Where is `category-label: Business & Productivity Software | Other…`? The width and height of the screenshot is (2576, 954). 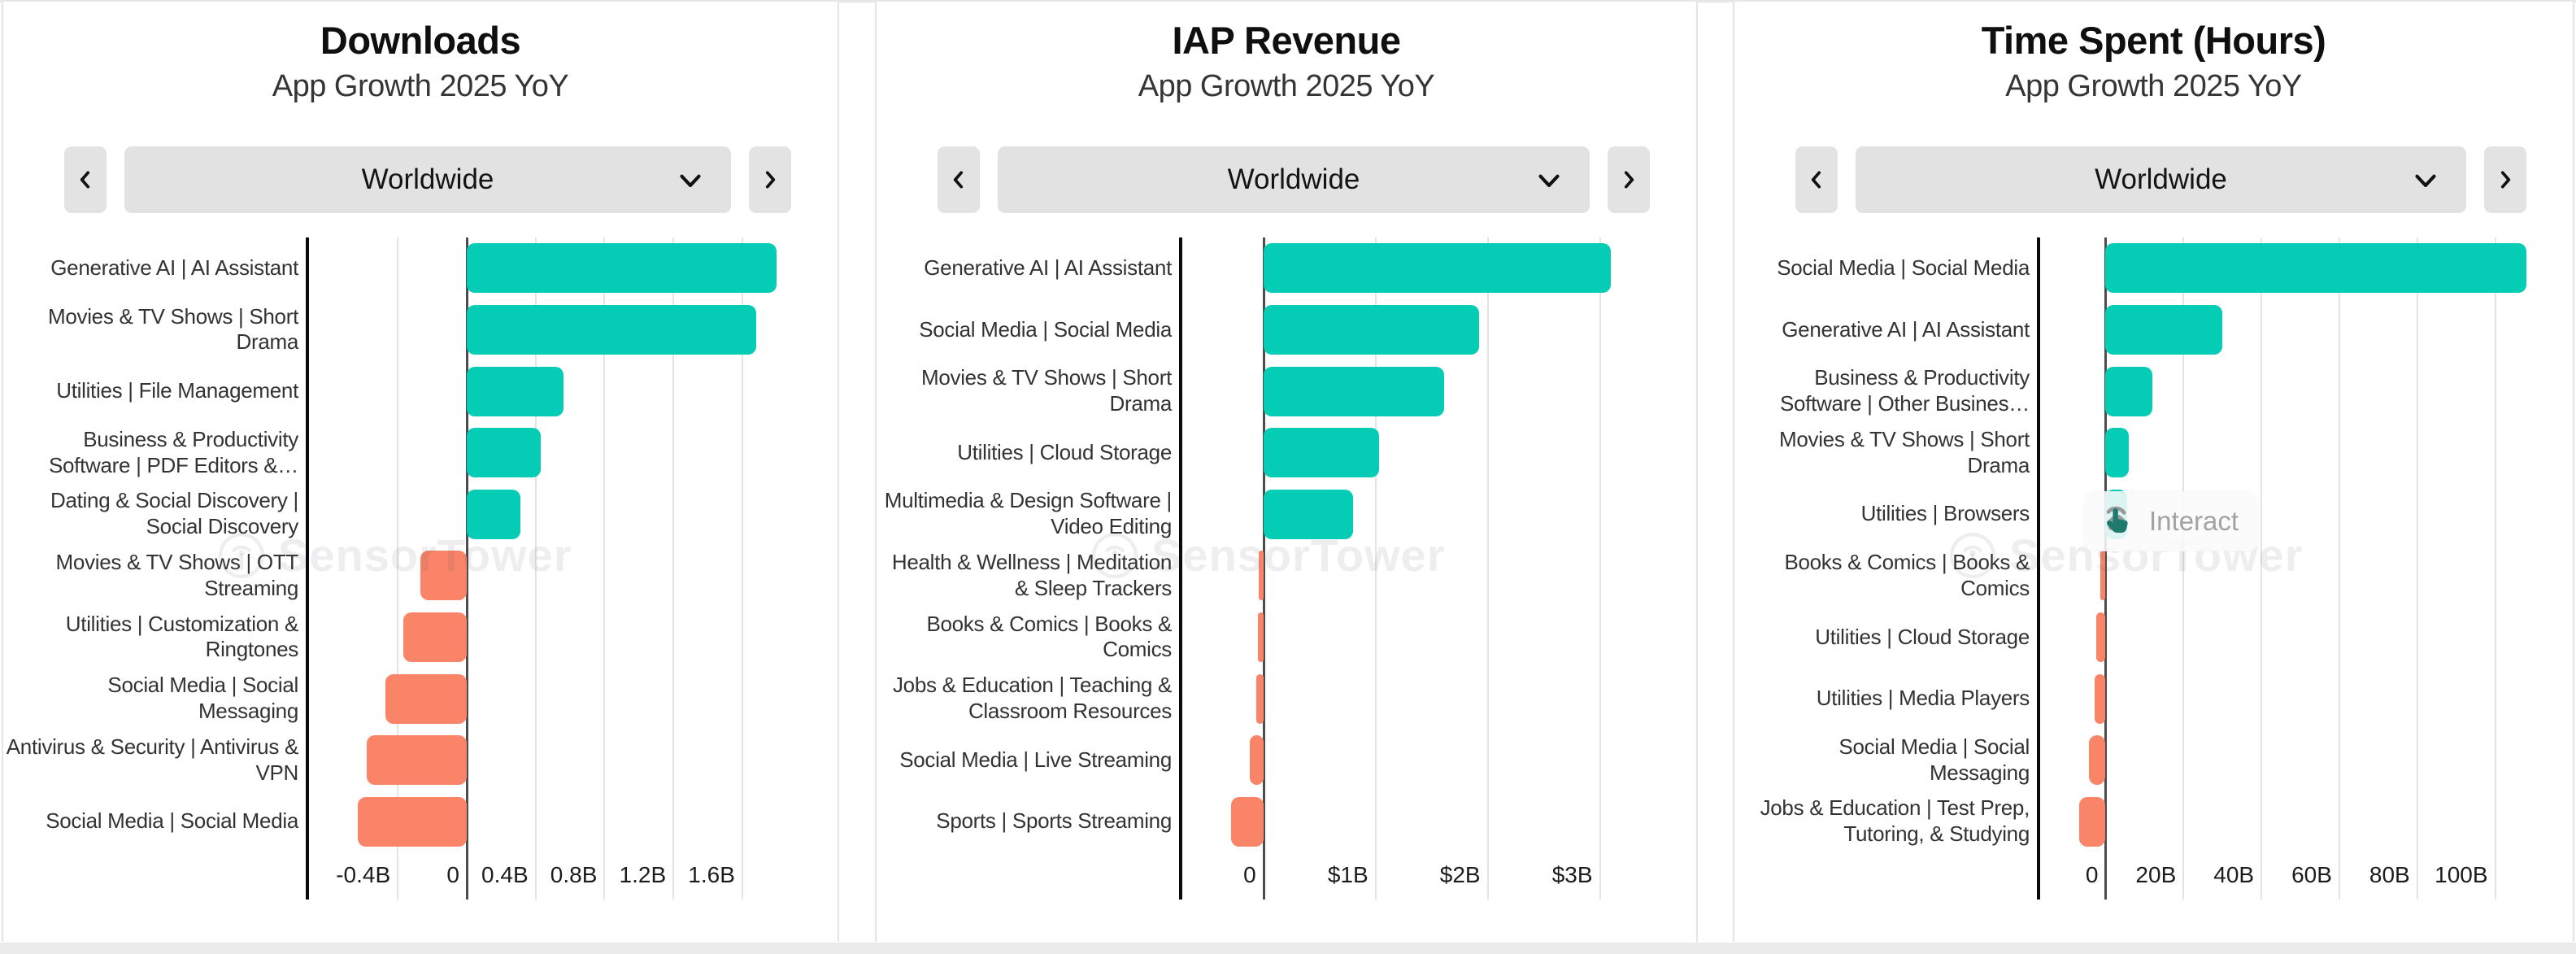
category-label: Business & Productivity Software | Other… is located at coordinates (1905, 391).